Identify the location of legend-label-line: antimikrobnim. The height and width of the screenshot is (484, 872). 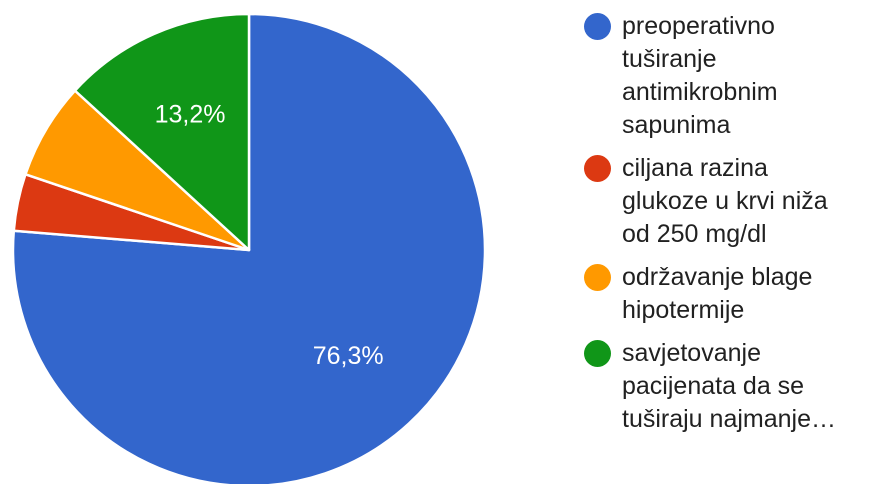
(700, 92).